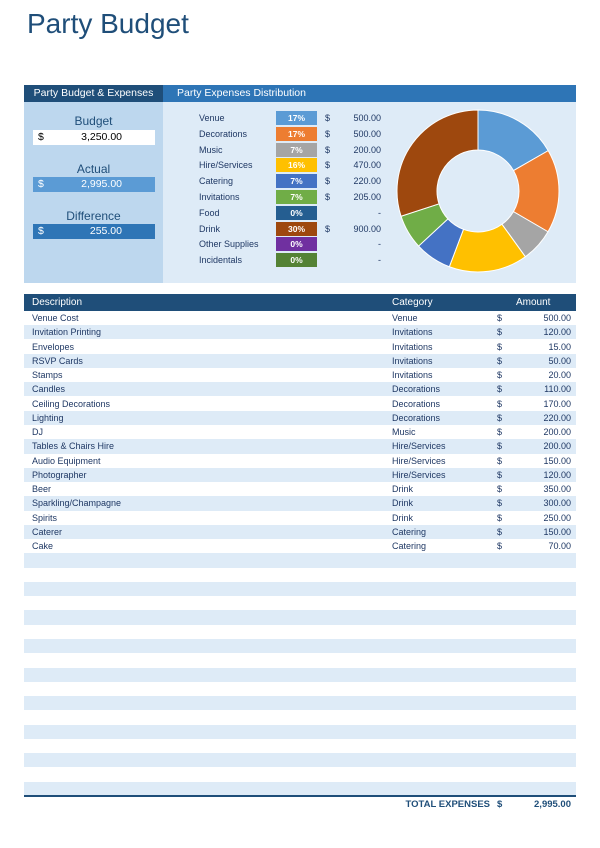  I want to click on row-amount: 170.00, so click(557, 403).